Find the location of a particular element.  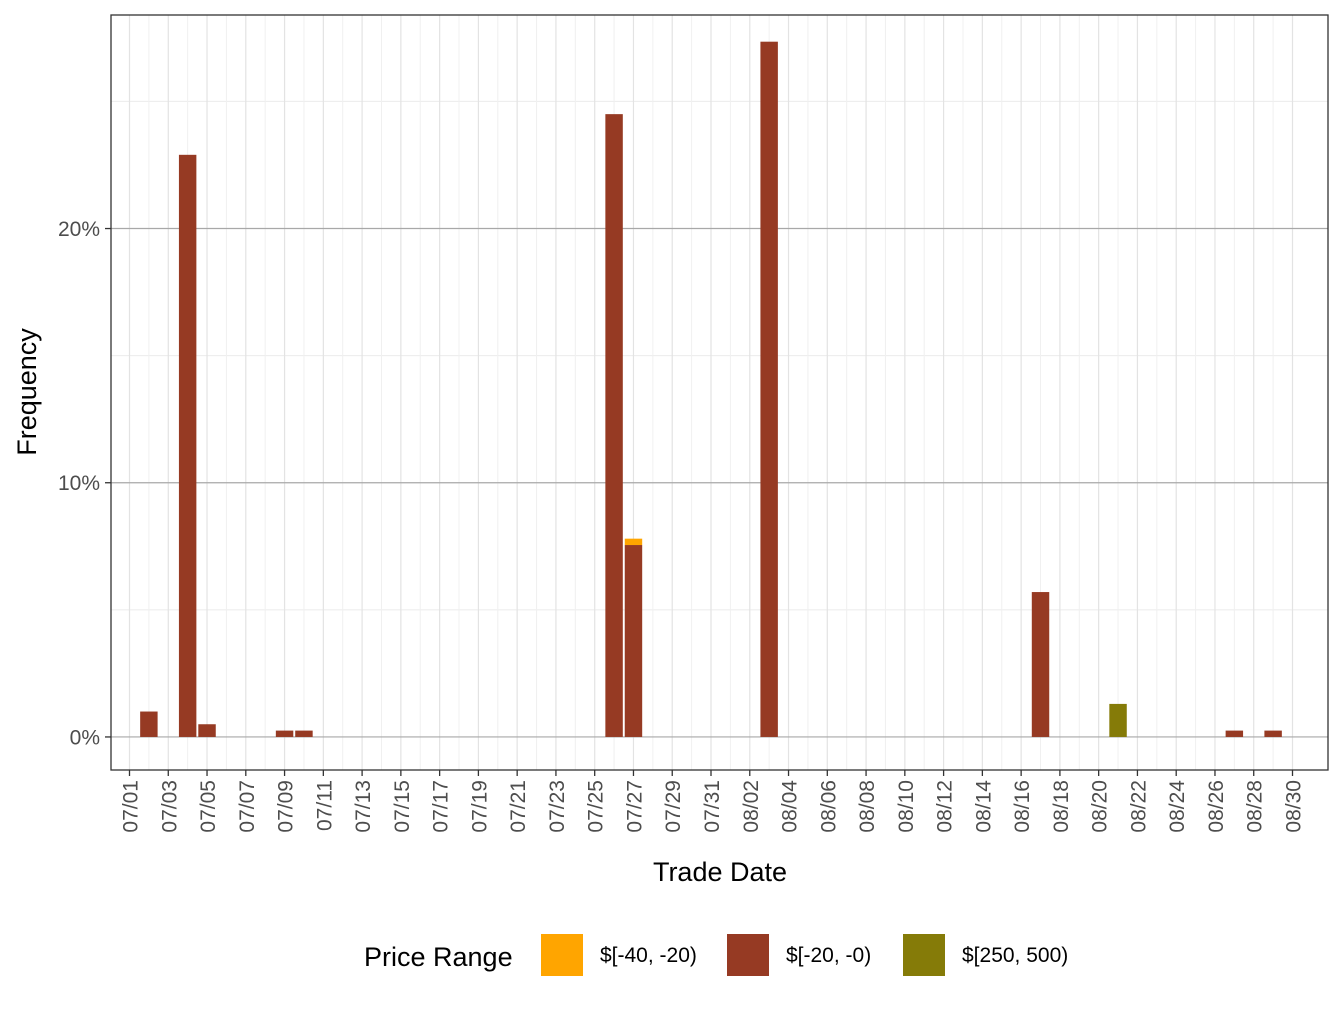

x-tick-label: 08/24 is located at coordinates (1177, 806).